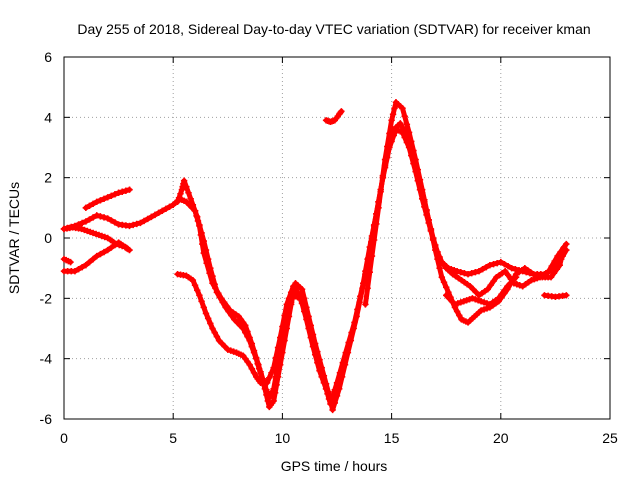 The height and width of the screenshot is (480, 640). Describe the element at coordinates (501, 438) in the screenshot. I see `x-tick-label: 20` at that location.